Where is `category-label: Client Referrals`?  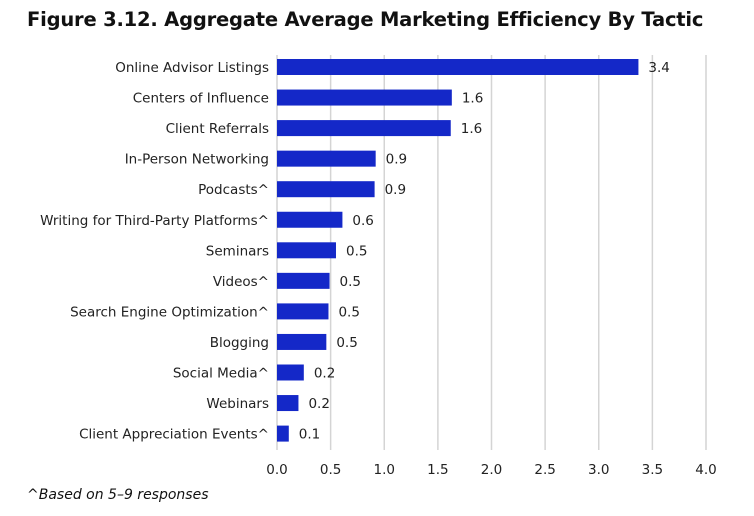 category-label: Client Referrals is located at coordinates (217, 129).